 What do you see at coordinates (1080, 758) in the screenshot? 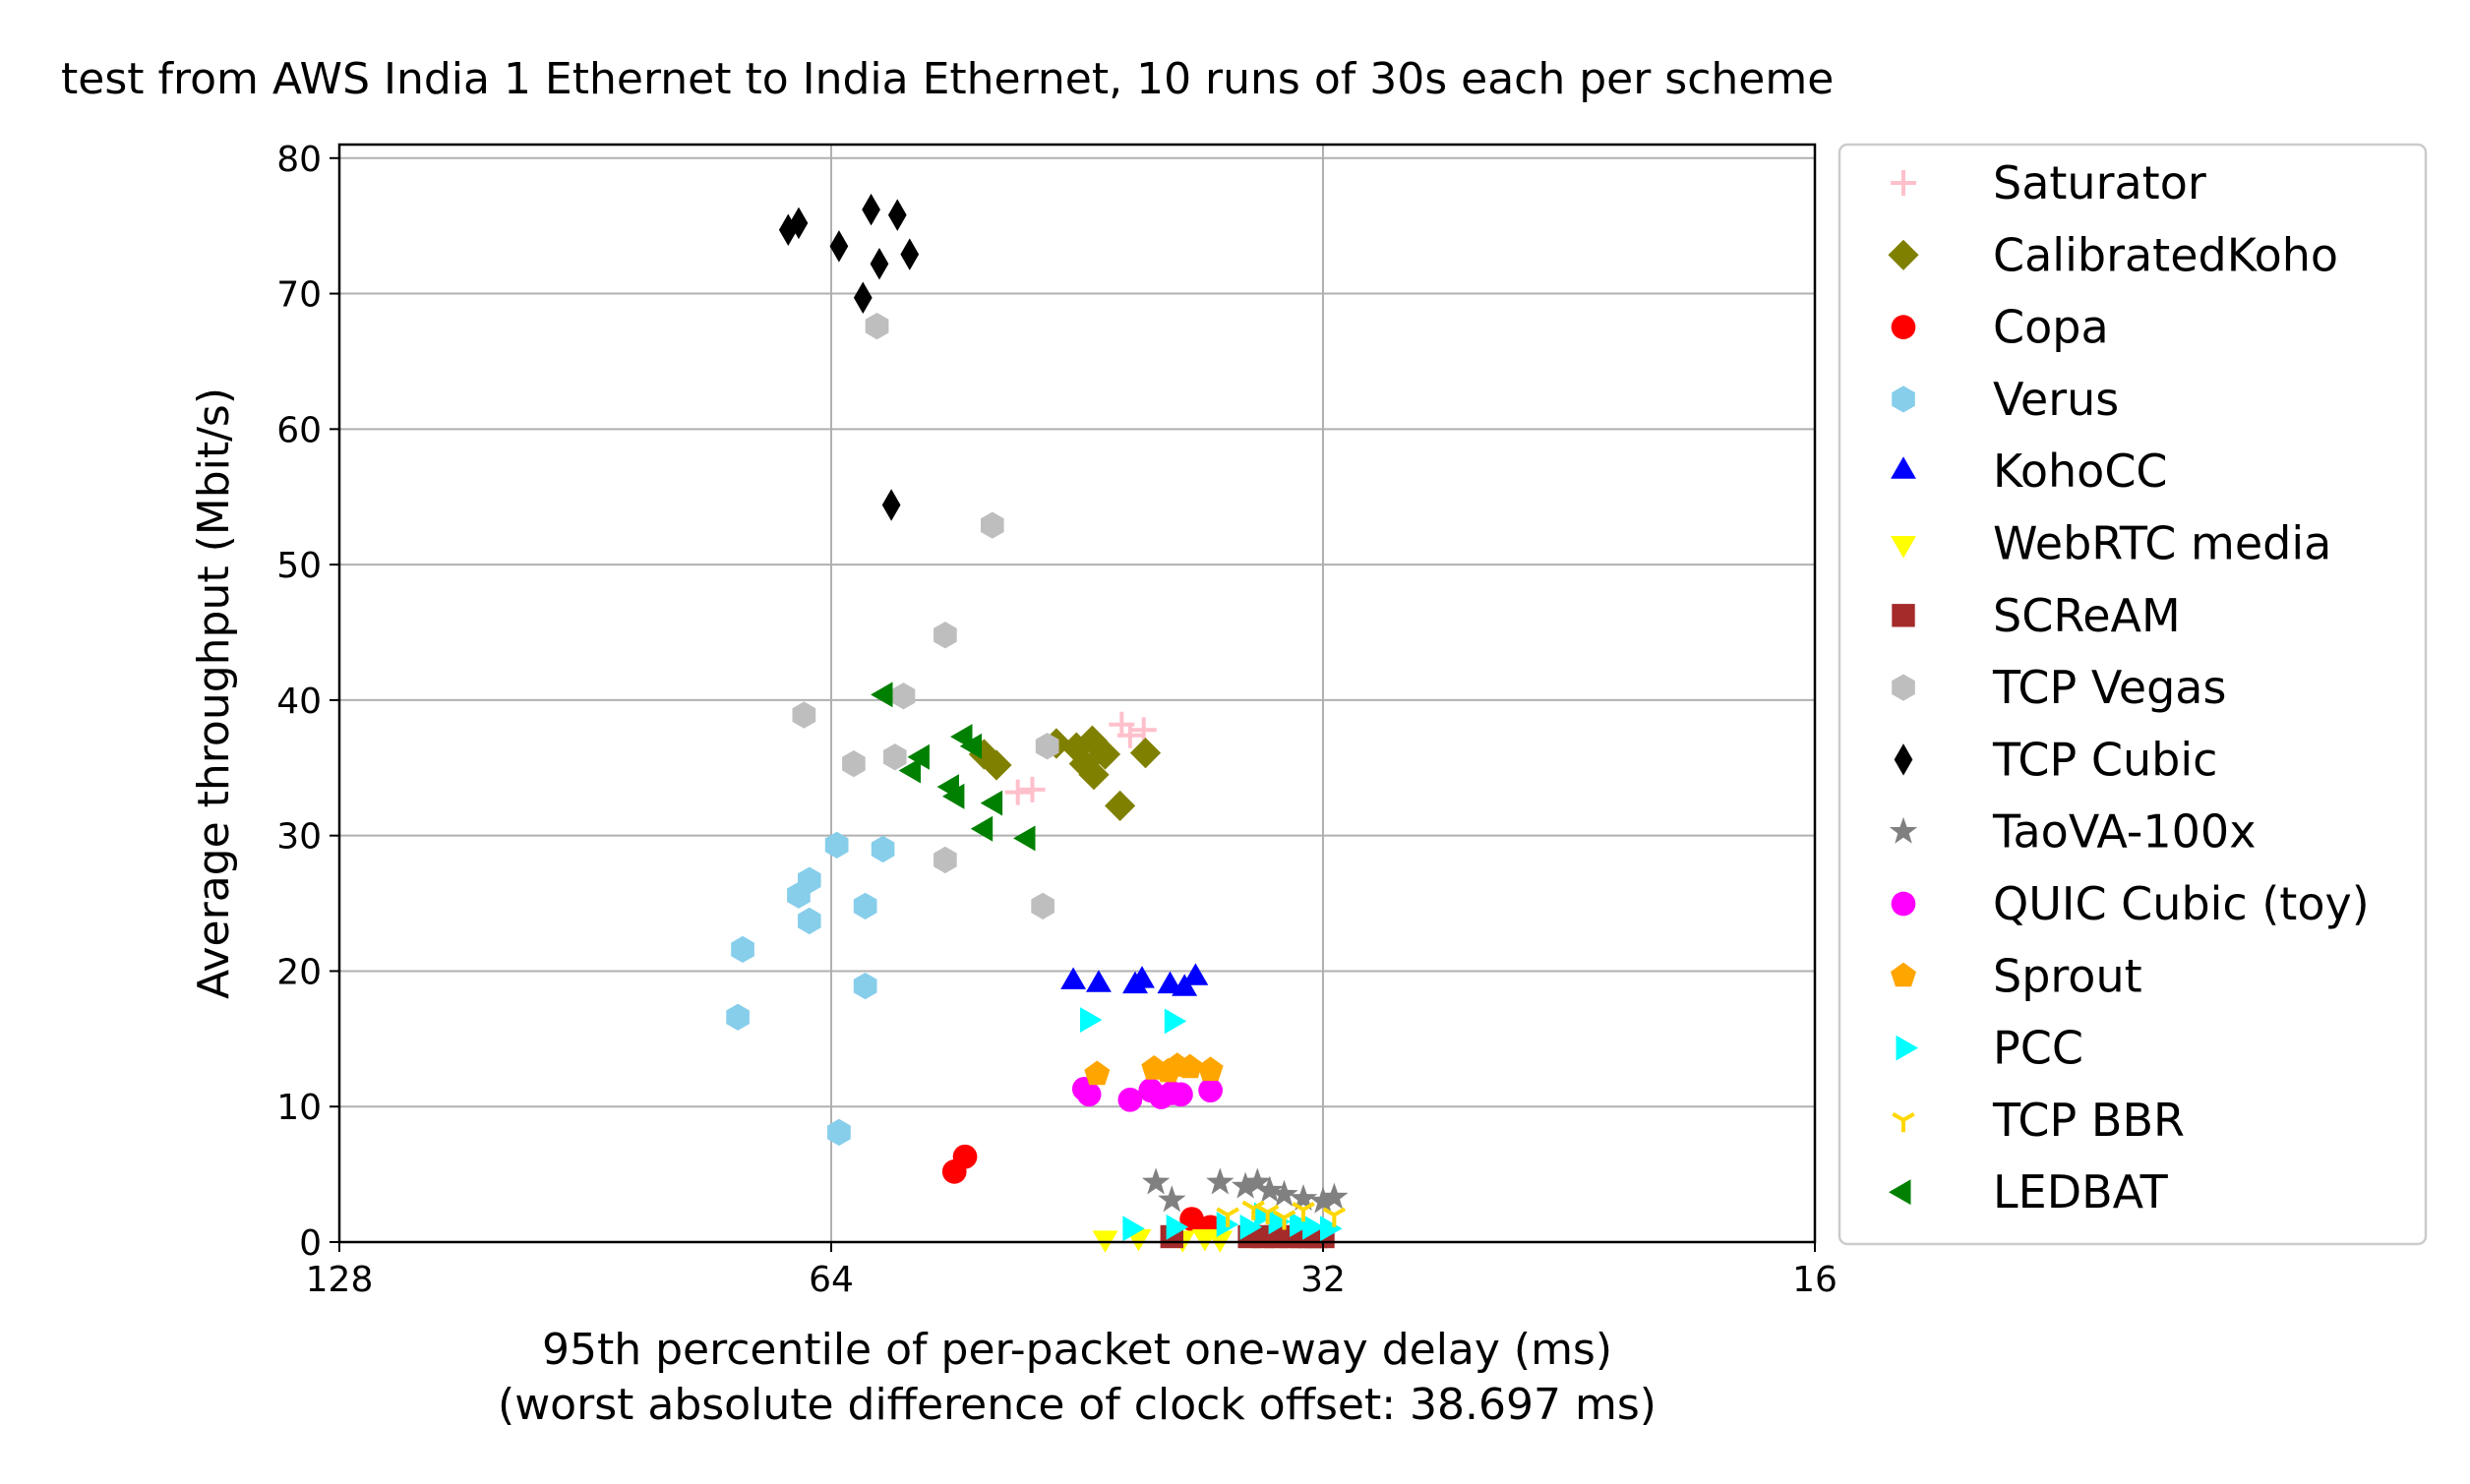
I see `series-saturator` at bounding box center [1080, 758].